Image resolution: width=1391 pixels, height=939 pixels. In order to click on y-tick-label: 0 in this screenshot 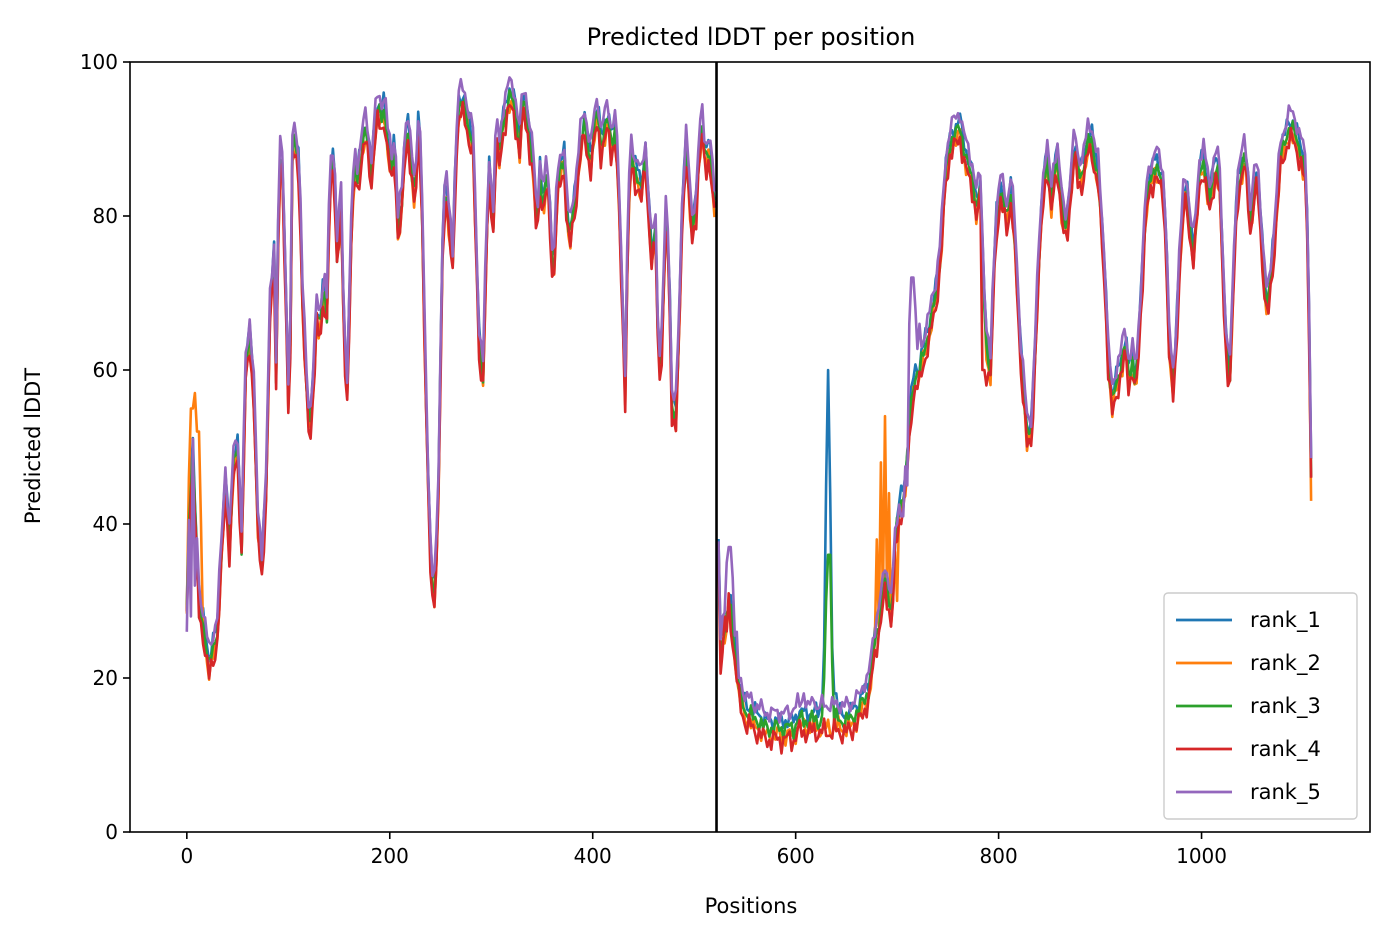, I will do `click(111, 832)`.